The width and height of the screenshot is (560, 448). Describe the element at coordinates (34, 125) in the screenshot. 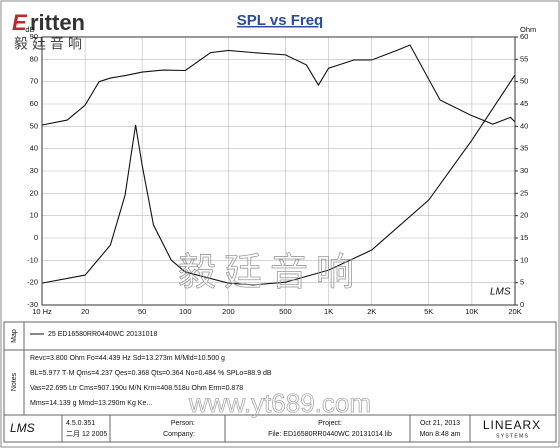

I see `y-tick-label: 50` at that location.